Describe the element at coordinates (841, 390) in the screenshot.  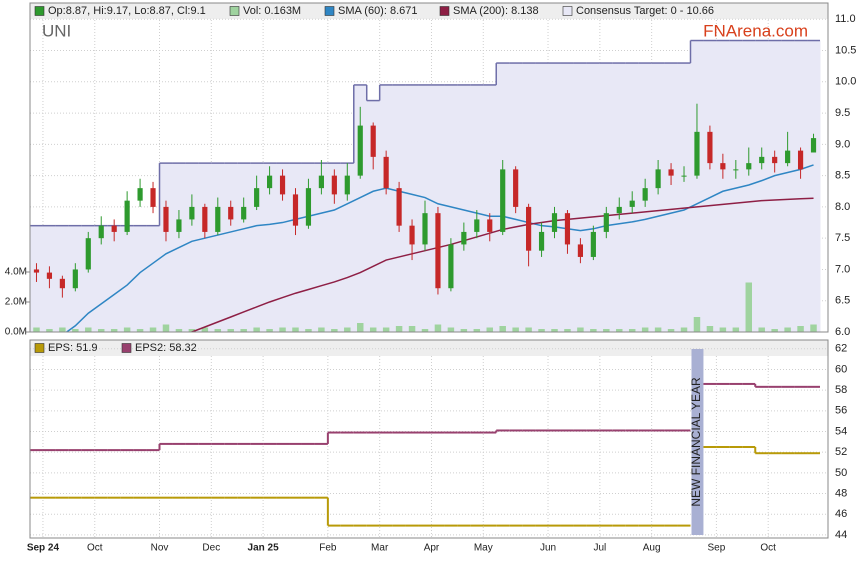
I see `y-tick-label: 58` at that location.